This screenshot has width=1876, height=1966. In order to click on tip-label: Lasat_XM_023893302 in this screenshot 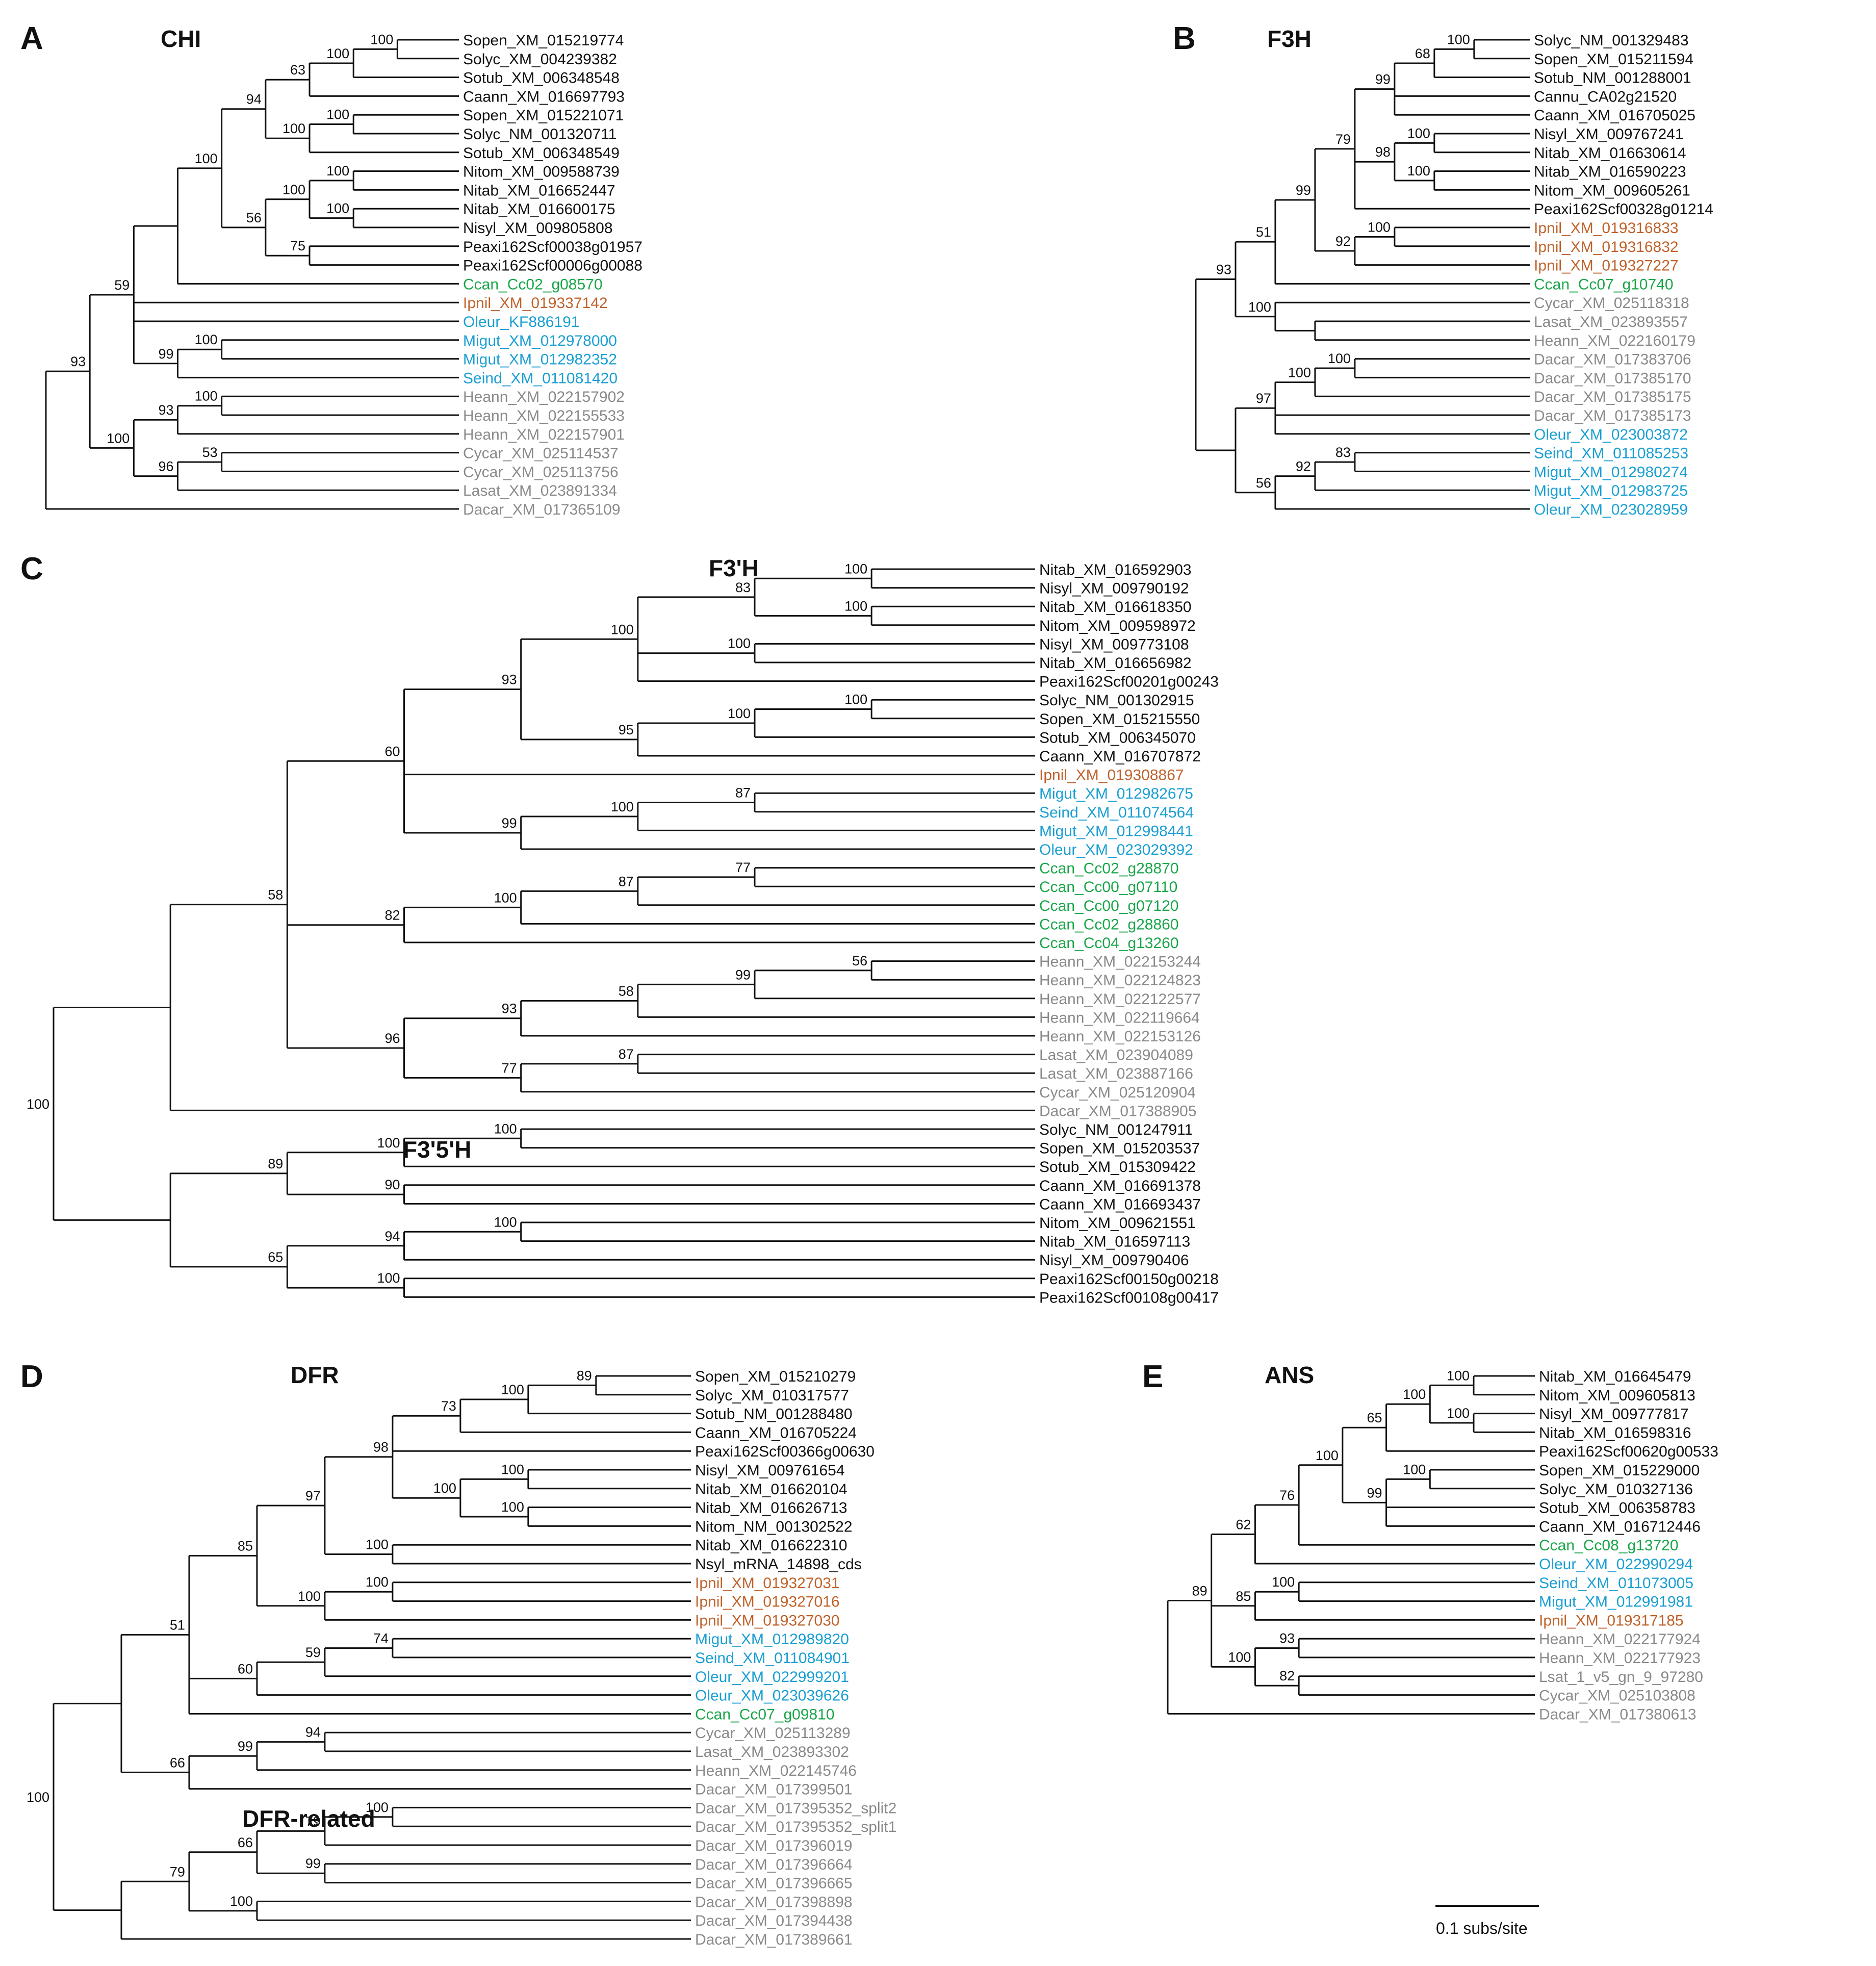, I will do `click(772, 1752)`.